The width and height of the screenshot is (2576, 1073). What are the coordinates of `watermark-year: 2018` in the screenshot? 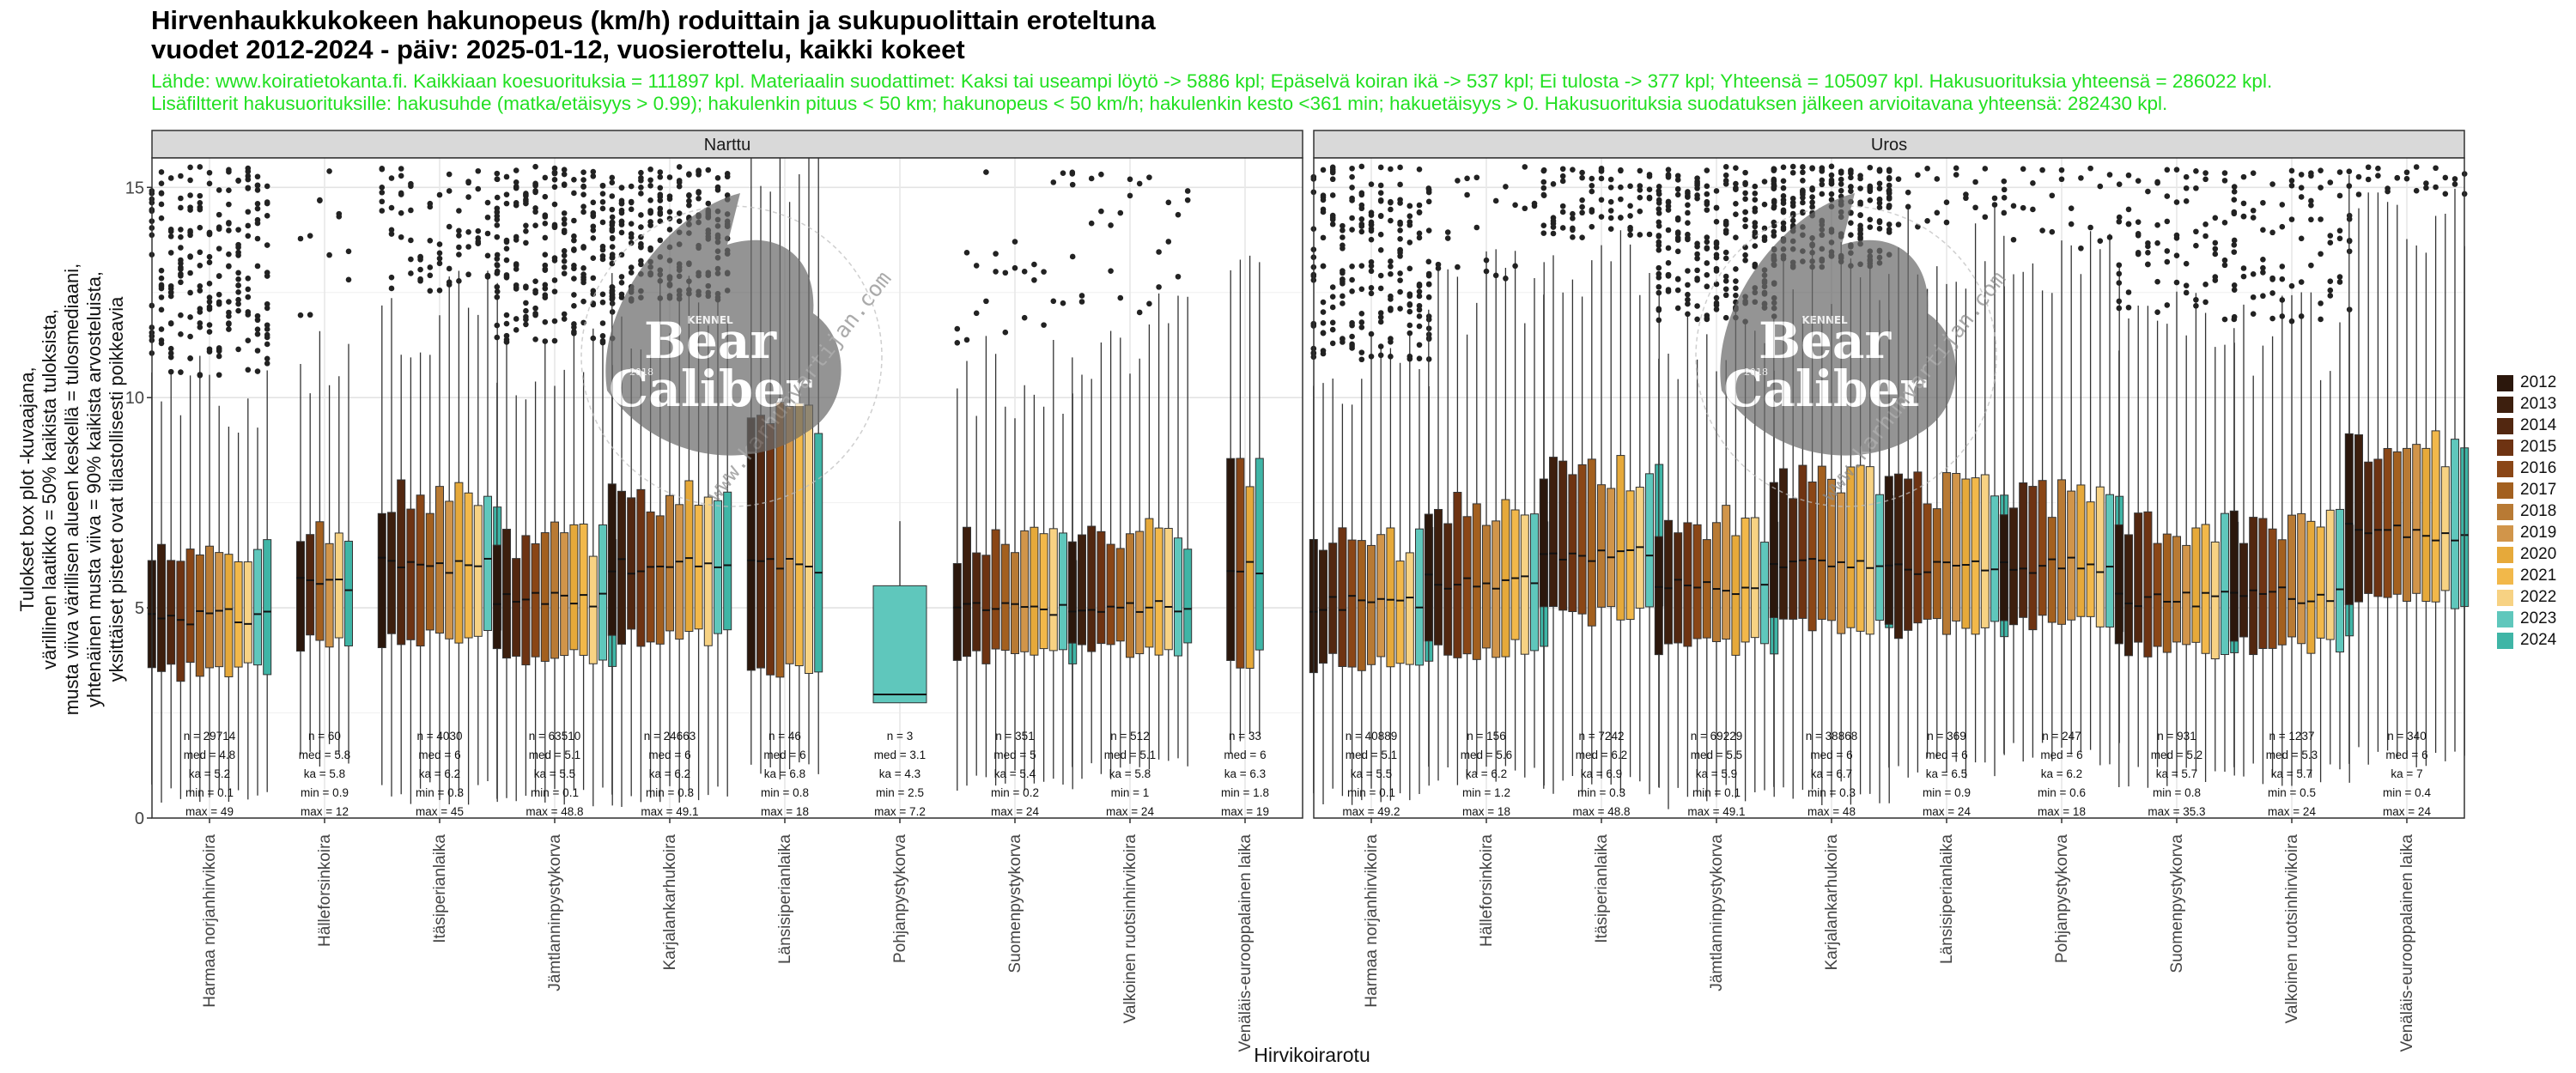 It's located at (641, 373).